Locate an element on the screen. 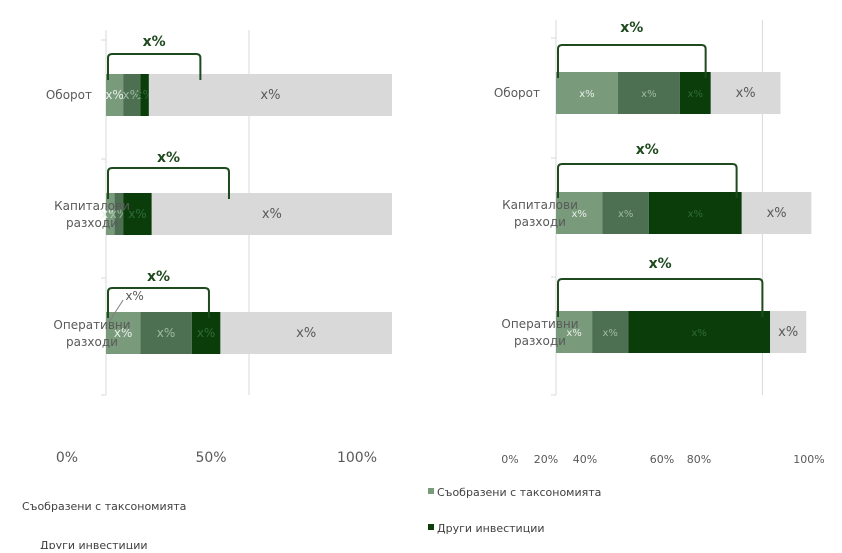 This screenshot has width=842, height=553. x-tick-label: 50% is located at coordinates (210, 458).